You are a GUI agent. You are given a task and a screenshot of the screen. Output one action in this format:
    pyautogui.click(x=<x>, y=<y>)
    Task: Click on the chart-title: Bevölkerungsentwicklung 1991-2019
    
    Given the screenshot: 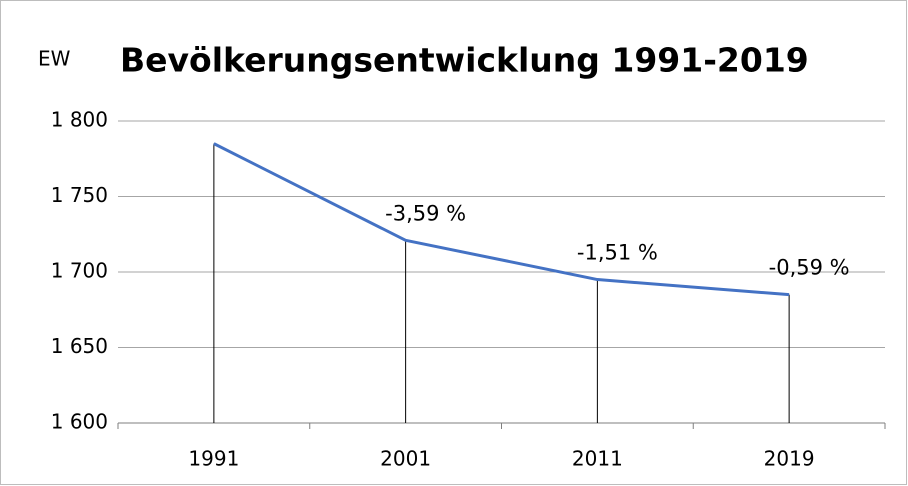 What is the action you would take?
    pyautogui.click(x=464, y=60)
    